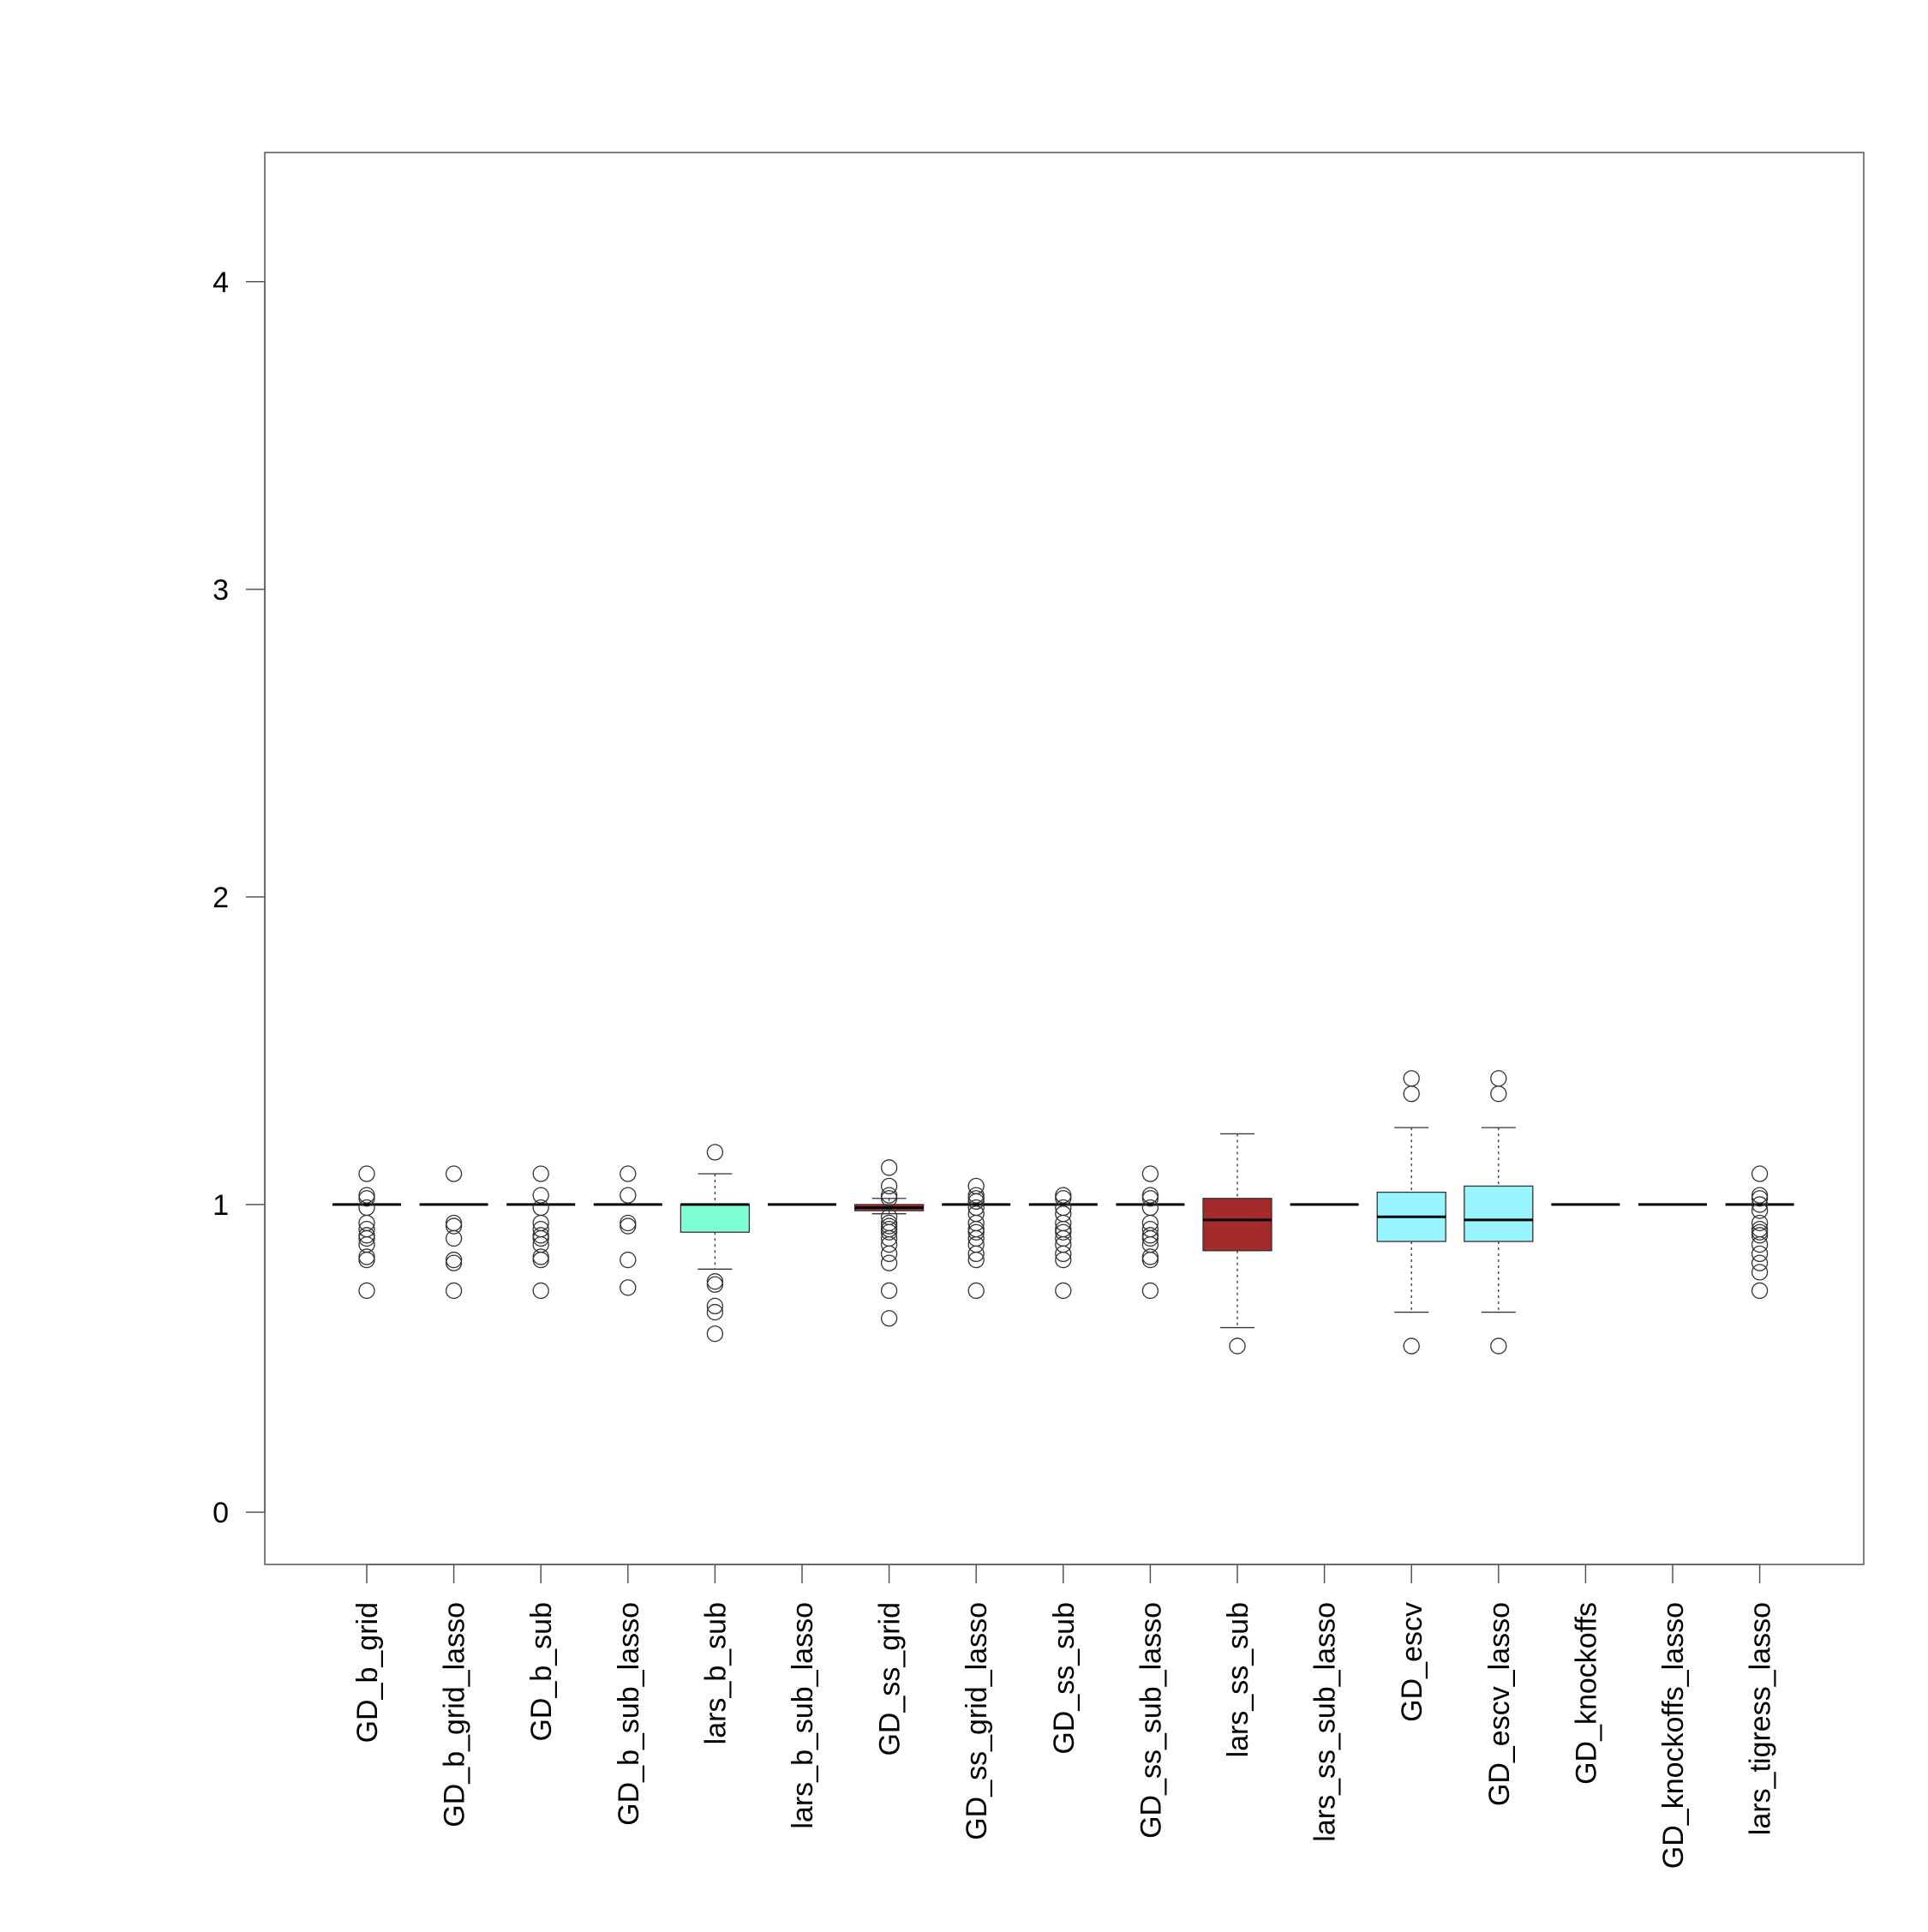 Image resolution: width=1928 pixels, height=1932 pixels. Describe the element at coordinates (803, 1715) in the screenshot. I see `x-tick-label: lars_b_sub_lasso` at that location.